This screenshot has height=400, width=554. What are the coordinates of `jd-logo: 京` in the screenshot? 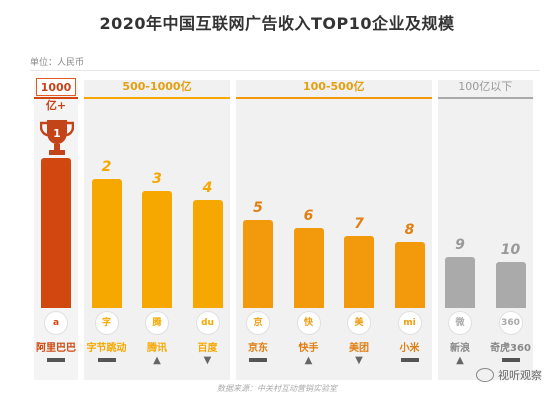 It's located at (258, 323).